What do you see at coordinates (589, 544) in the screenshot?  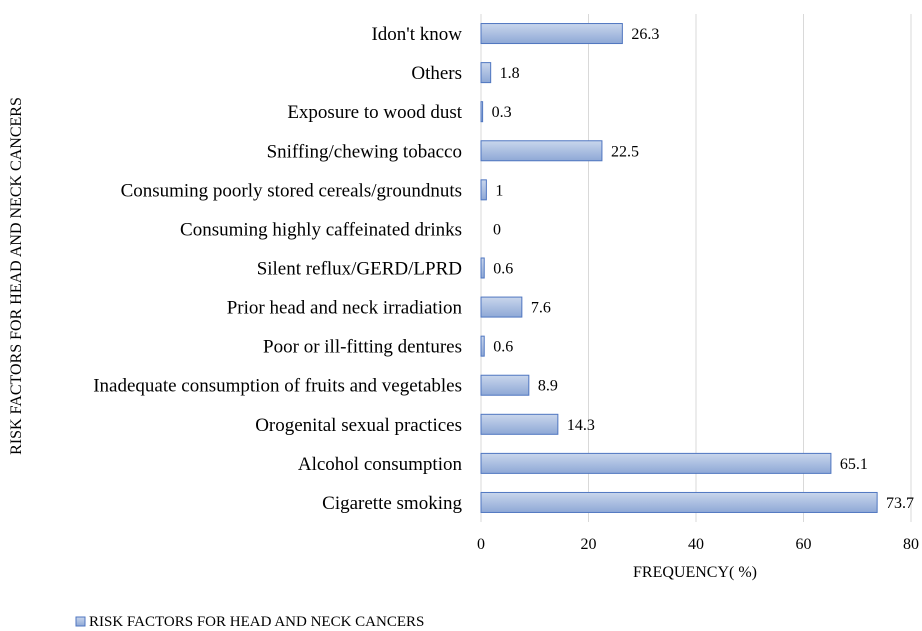 I see `x-tick-label: 20` at bounding box center [589, 544].